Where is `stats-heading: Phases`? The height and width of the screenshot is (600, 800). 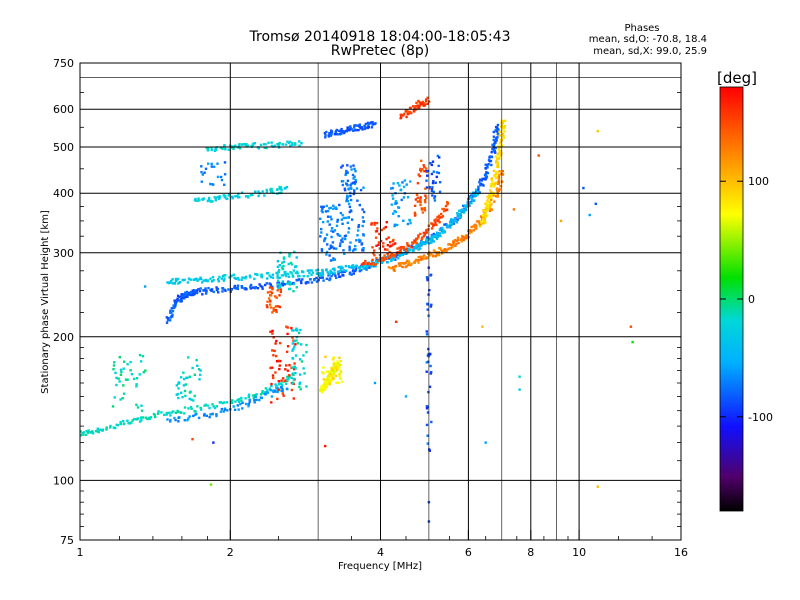 stats-heading: Phases is located at coordinates (641, 28).